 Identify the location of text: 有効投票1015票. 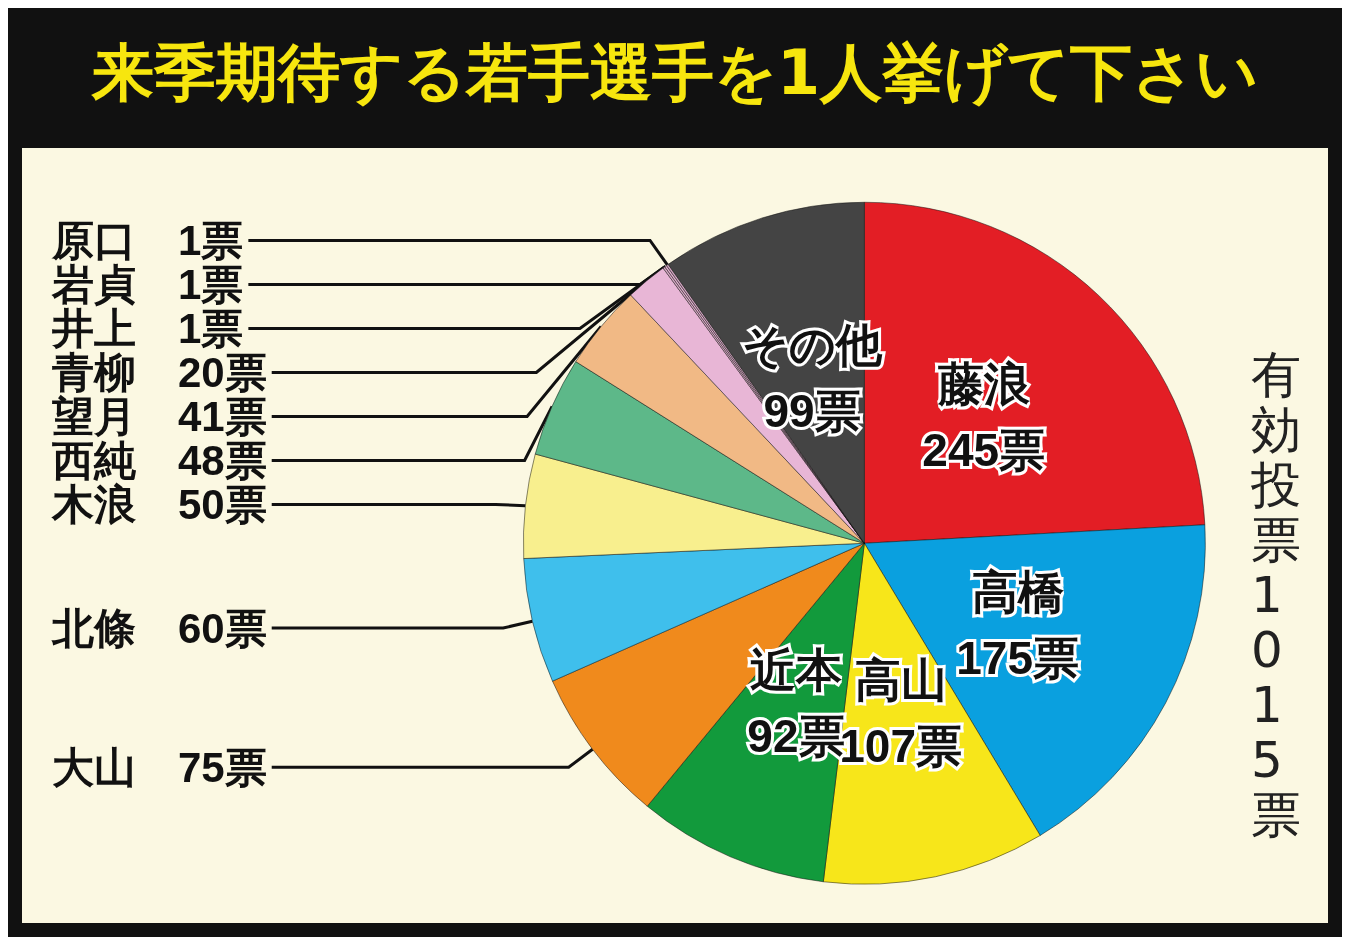
(1291, 595).